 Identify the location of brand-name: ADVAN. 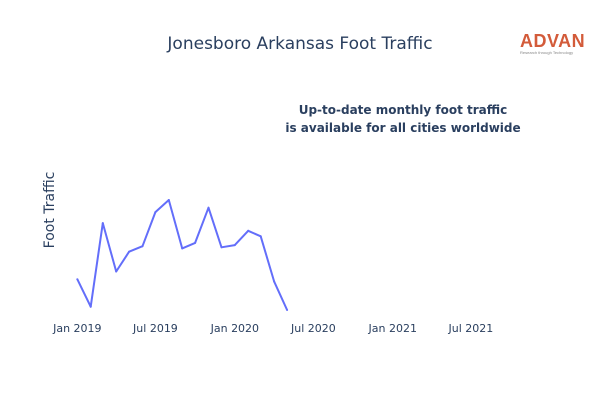
(553, 41).